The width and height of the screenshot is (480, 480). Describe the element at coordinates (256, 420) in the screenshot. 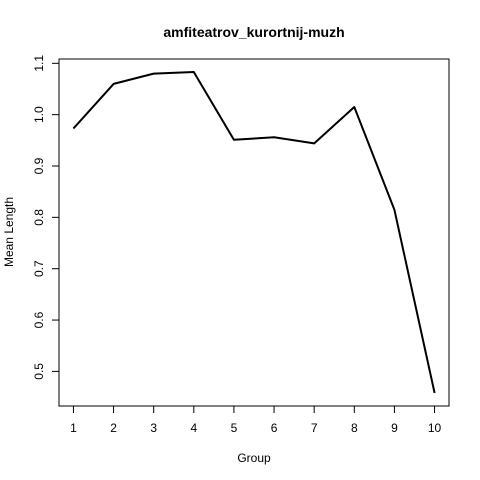

I see `x-axis: 1 2 3 4 5 6 7 8 9 10` at that location.